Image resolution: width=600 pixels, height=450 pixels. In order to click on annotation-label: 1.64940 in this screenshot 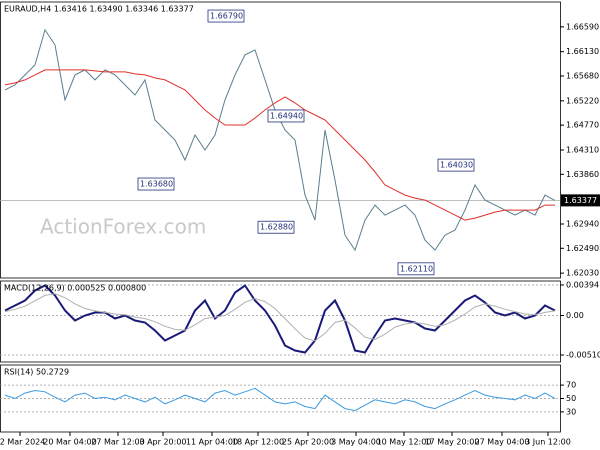, I will do `click(286, 115)`.